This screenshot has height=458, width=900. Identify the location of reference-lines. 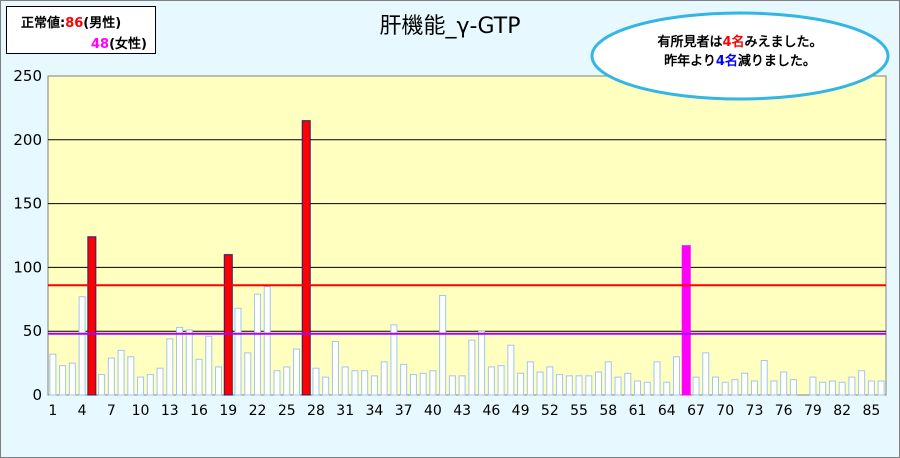
(467, 309).